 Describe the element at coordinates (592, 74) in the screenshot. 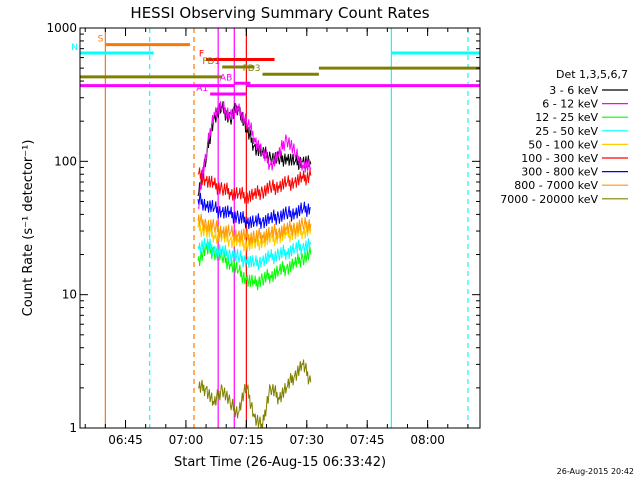

I see `legend-title: Det 1,3,5,6,7` at that location.